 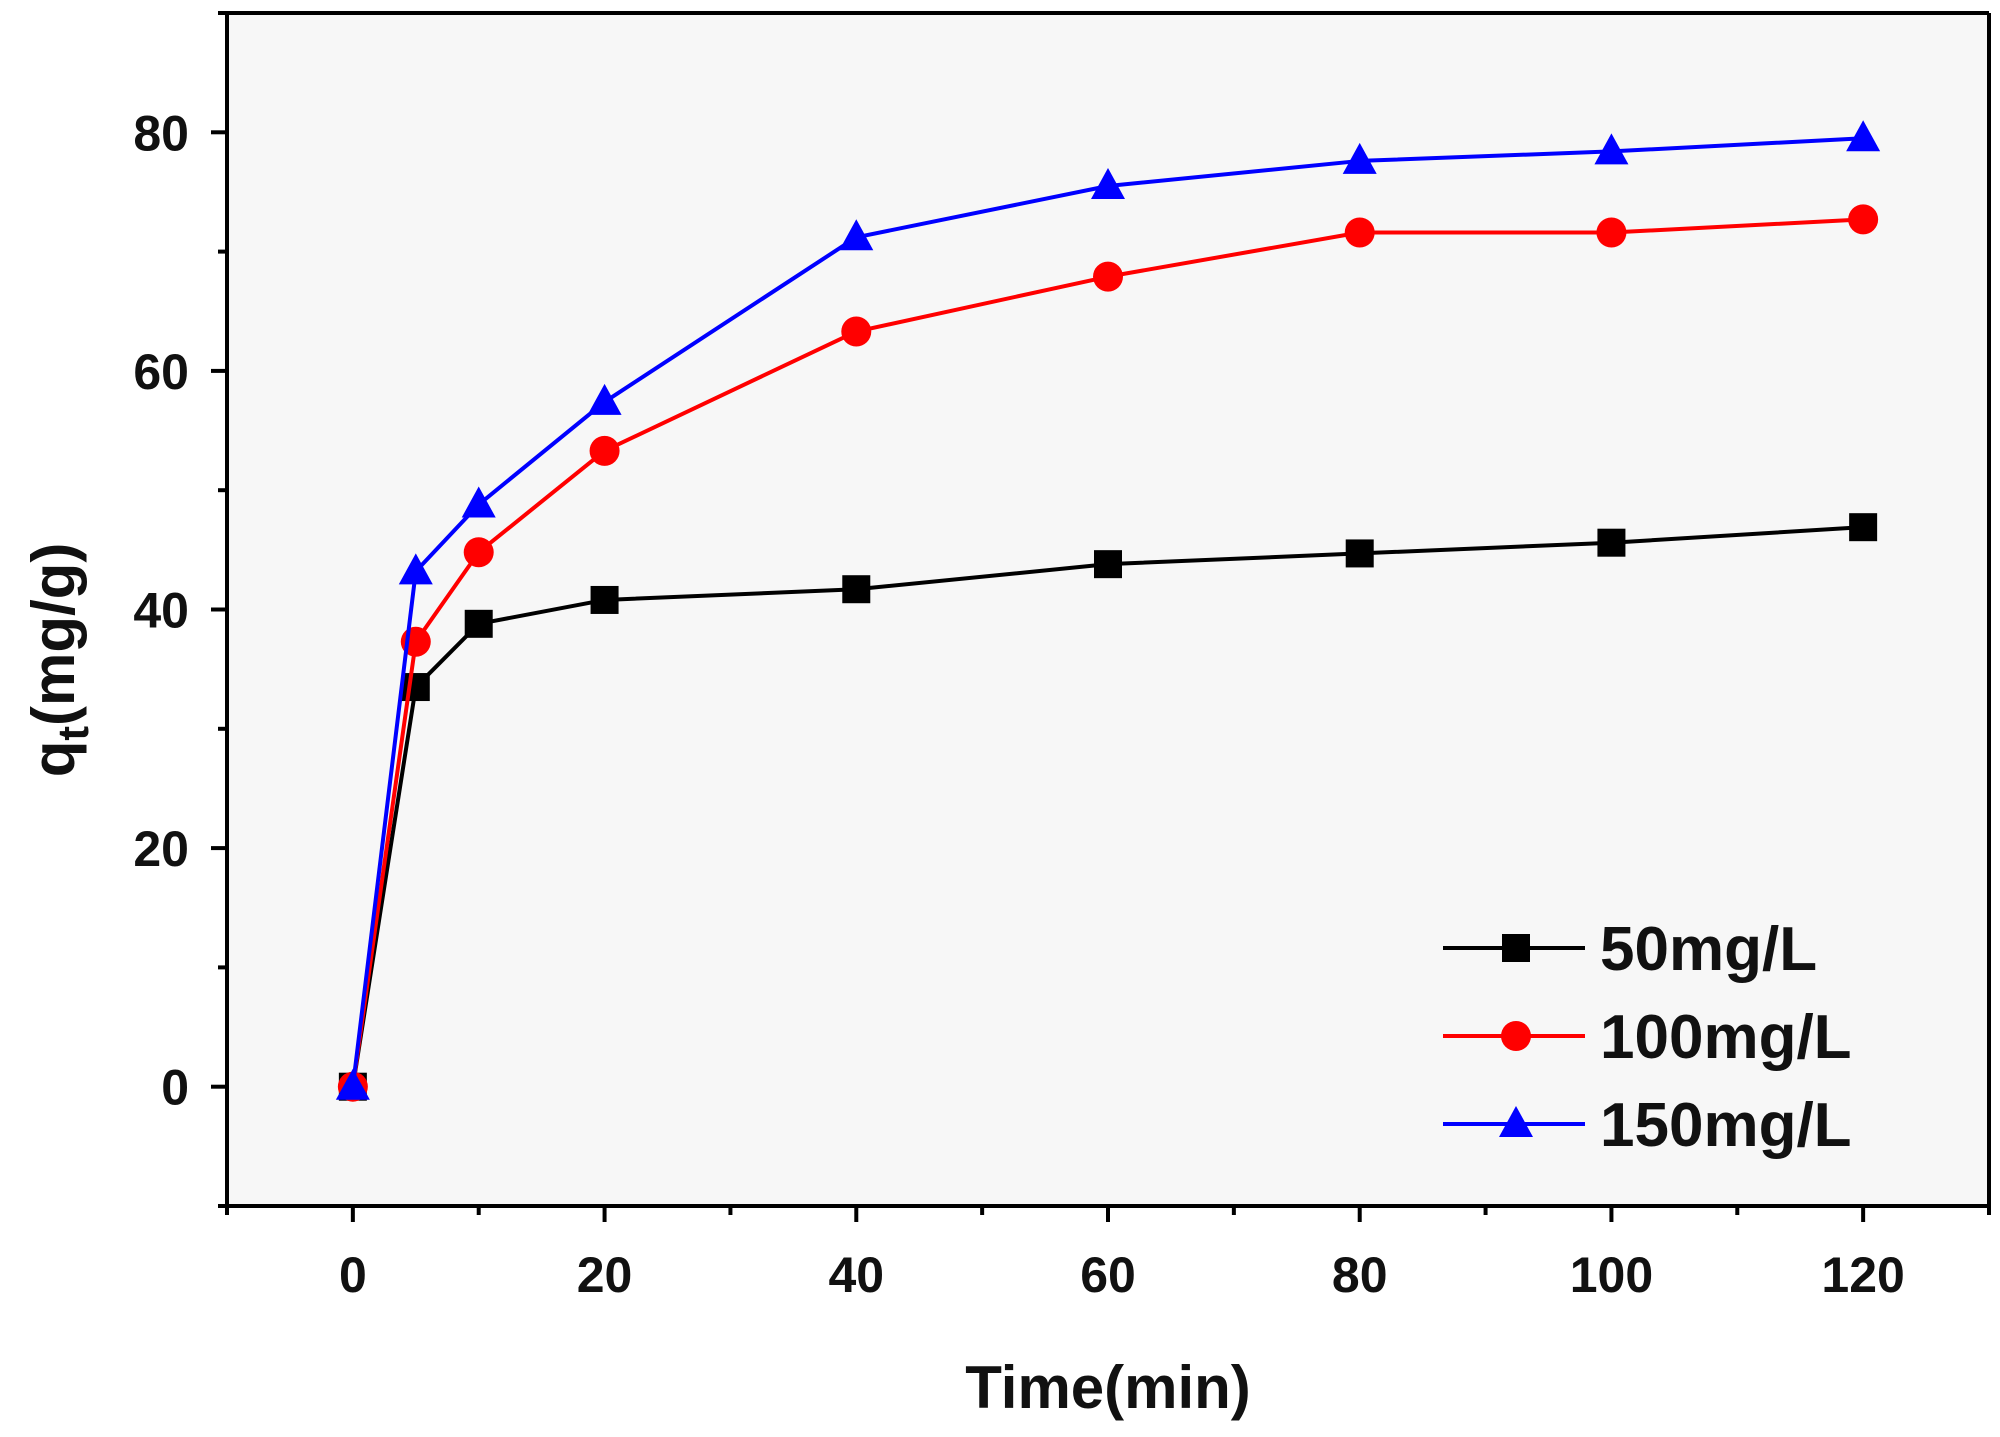 What do you see at coordinates (1611, 1275) in the screenshot?
I see `x-tick-label: 100` at bounding box center [1611, 1275].